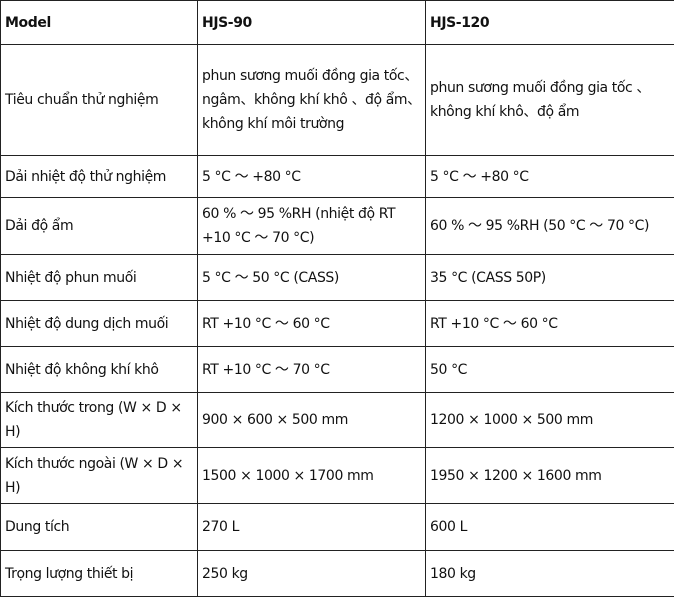  I want to click on header-cell: HJS-120, so click(550, 23).